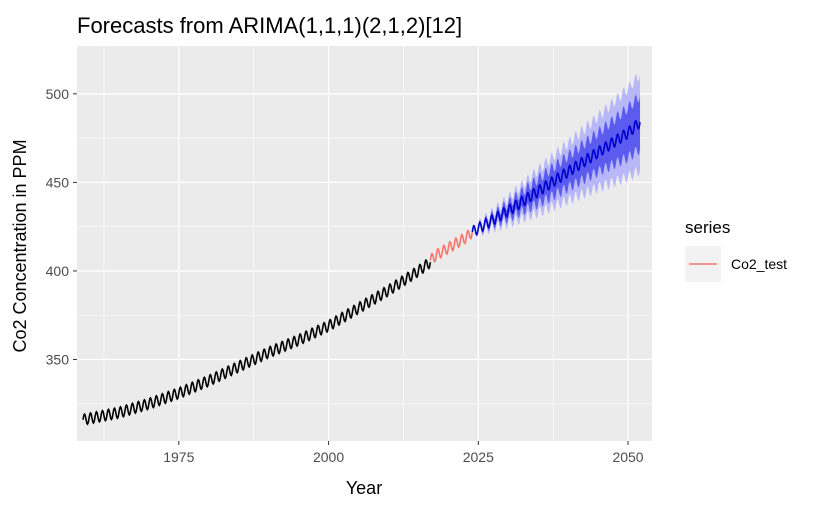  What do you see at coordinates (627, 457) in the screenshot?
I see `x-tick-label: 2050` at bounding box center [627, 457].